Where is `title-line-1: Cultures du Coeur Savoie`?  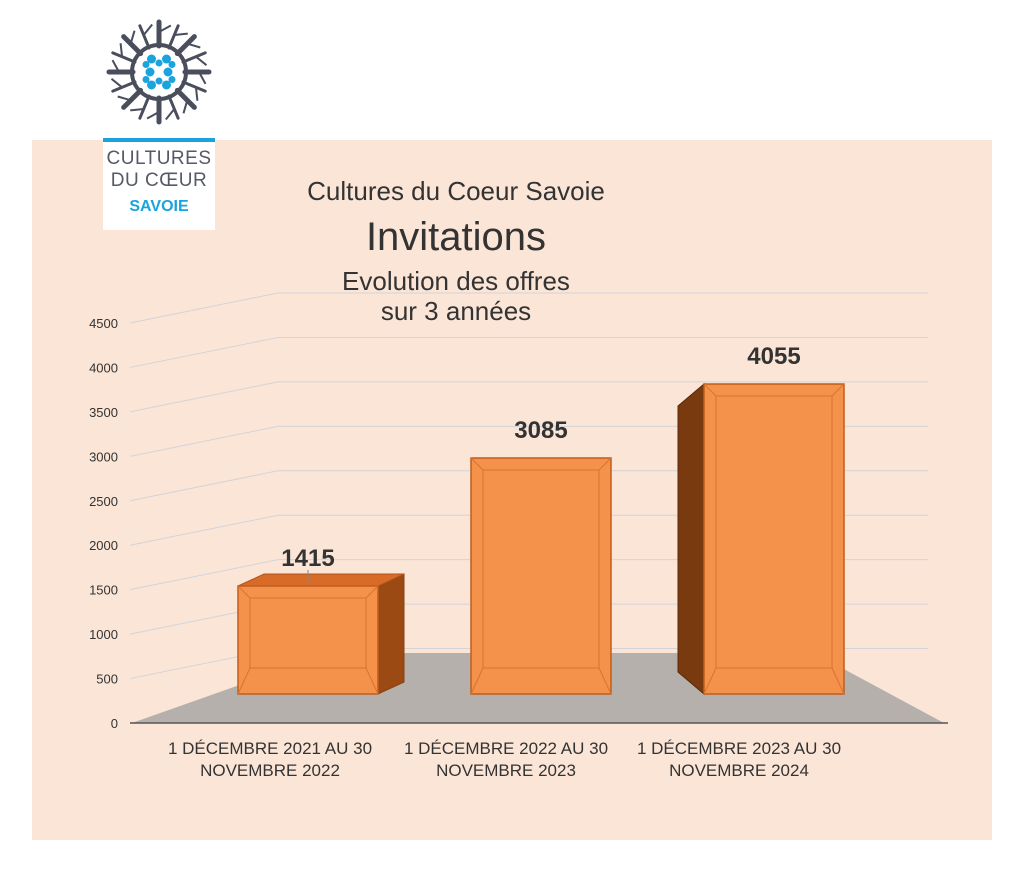 title-line-1: Cultures du Coeur Savoie is located at coordinates (456, 191).